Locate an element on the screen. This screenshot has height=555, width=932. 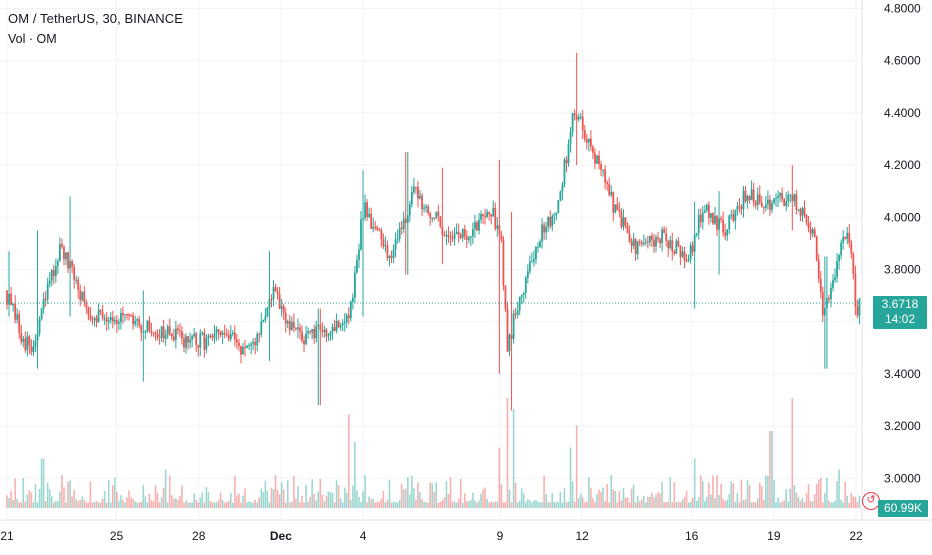
time-axis: 21 25 28 Dec 4 9 12 16 19 22 is located at coordinates (466, 531).